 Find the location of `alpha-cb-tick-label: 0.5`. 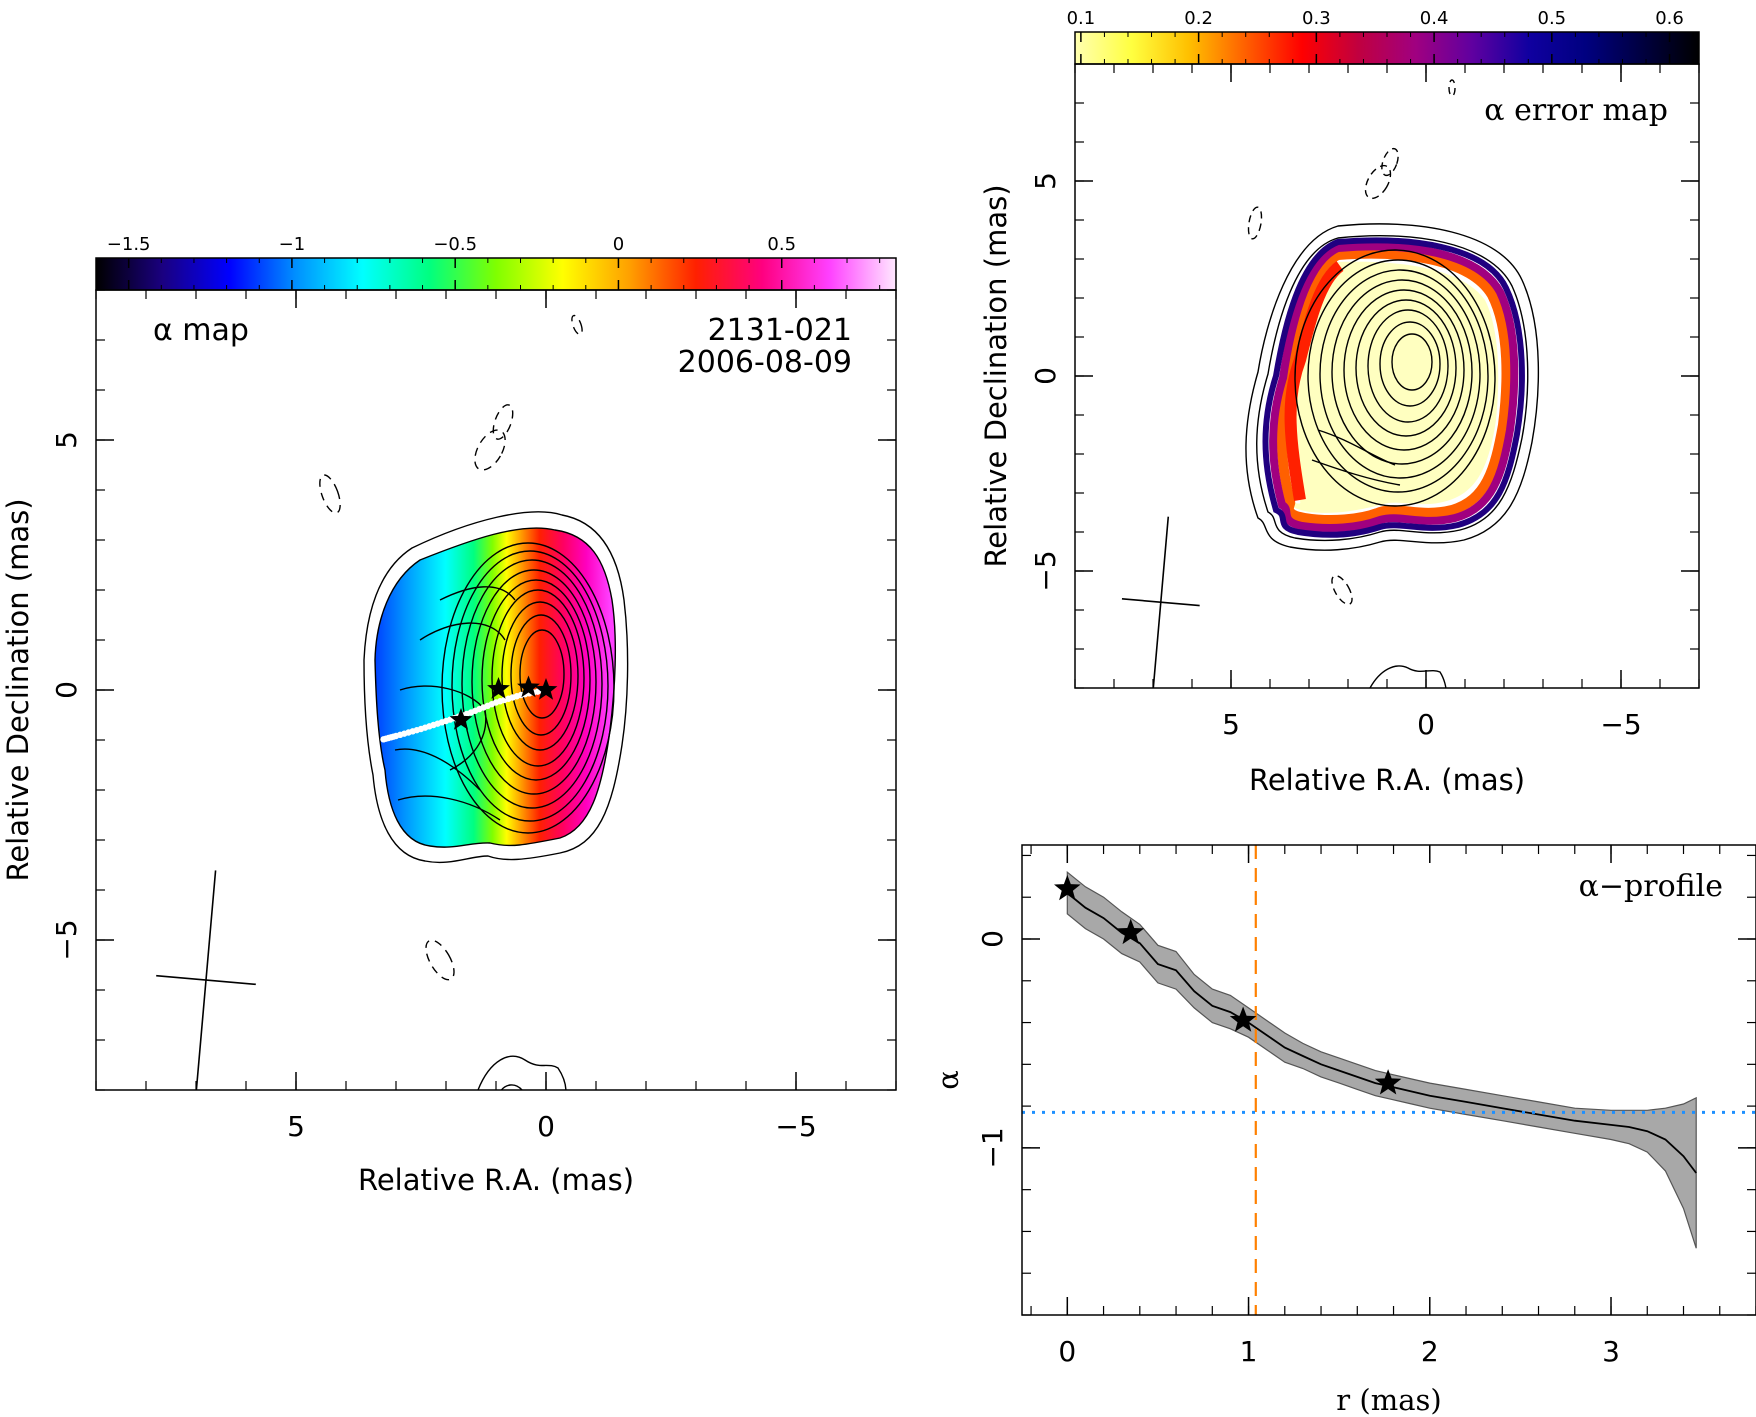

alpha-cb-tick-label: 0.5 is located at coordinates (781, 244).